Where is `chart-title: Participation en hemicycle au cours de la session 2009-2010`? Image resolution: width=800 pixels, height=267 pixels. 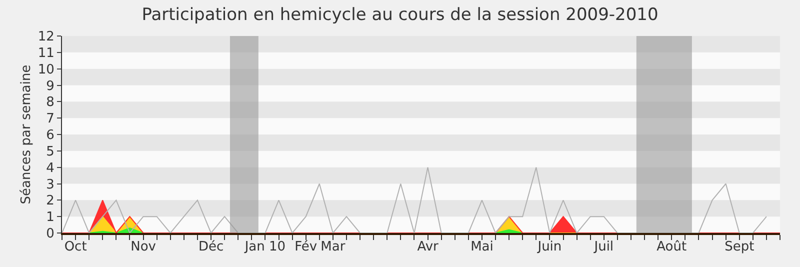 chart-title: Participation en hemicycle au cours de la session 2009-2010 is located at coordinates (400, 14).